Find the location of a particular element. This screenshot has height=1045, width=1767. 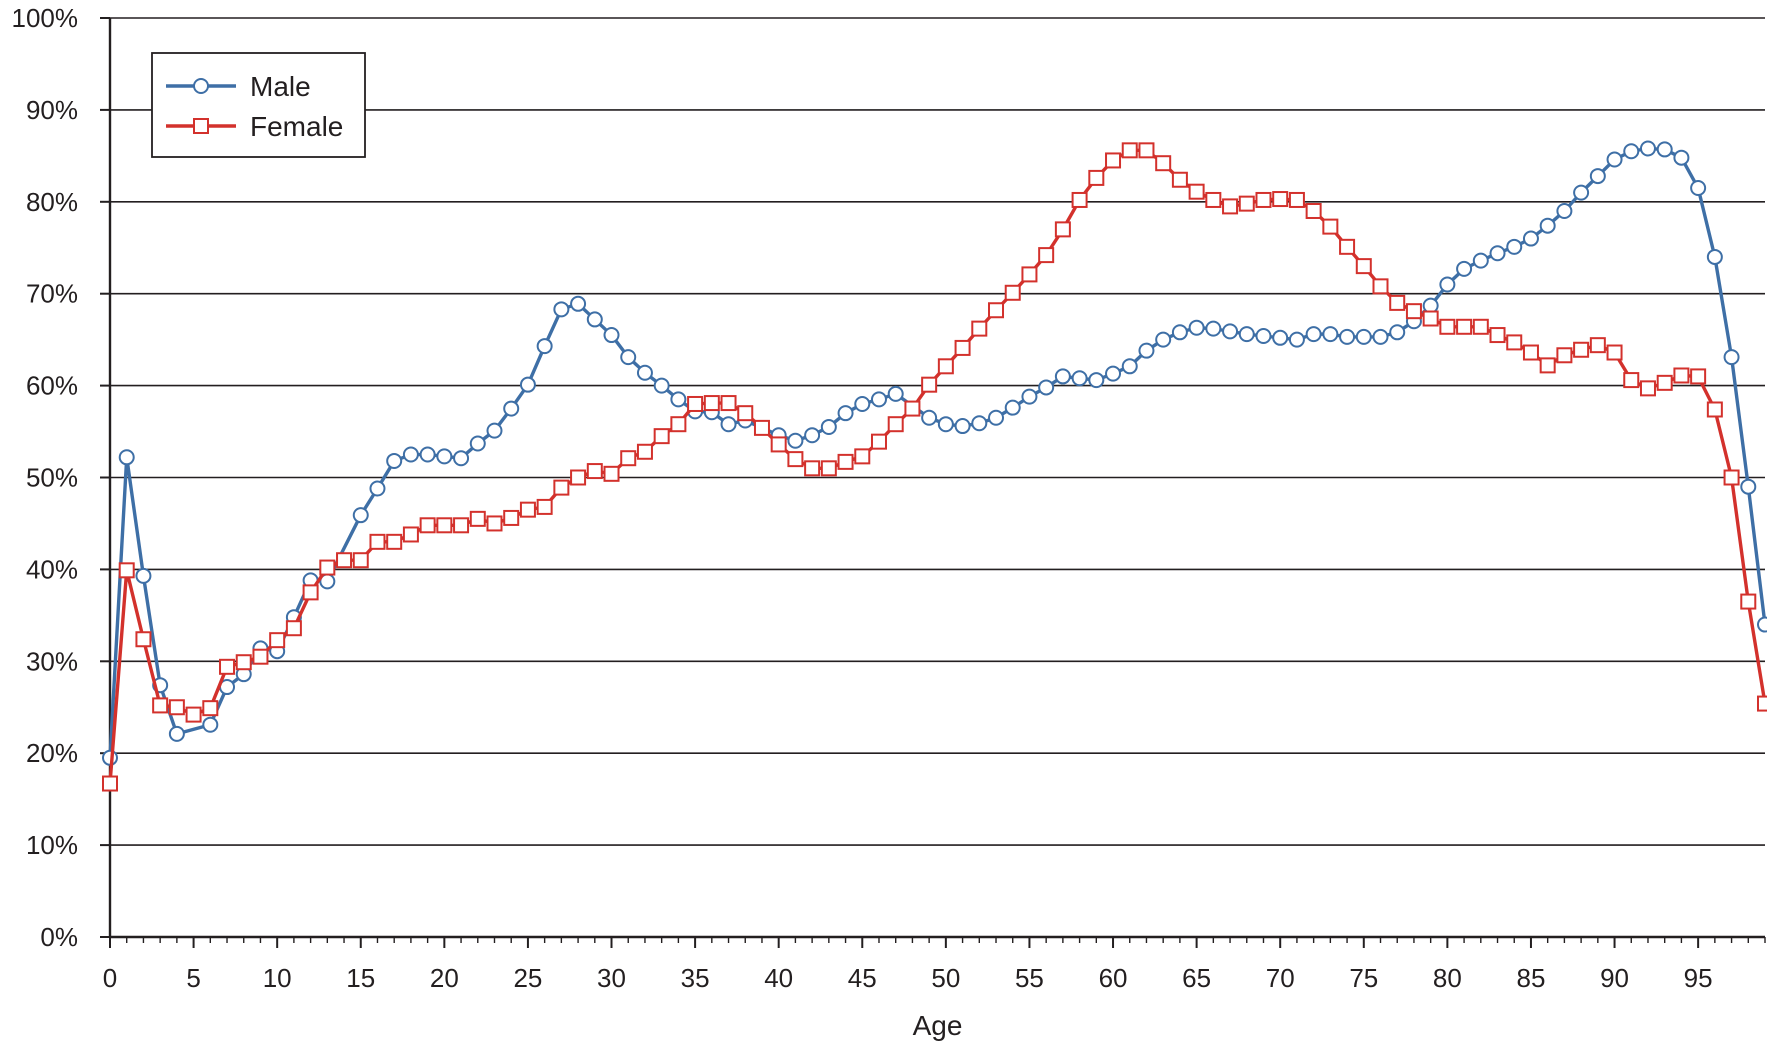

y-tick-label: 30% is located at coordinates (52, 661).